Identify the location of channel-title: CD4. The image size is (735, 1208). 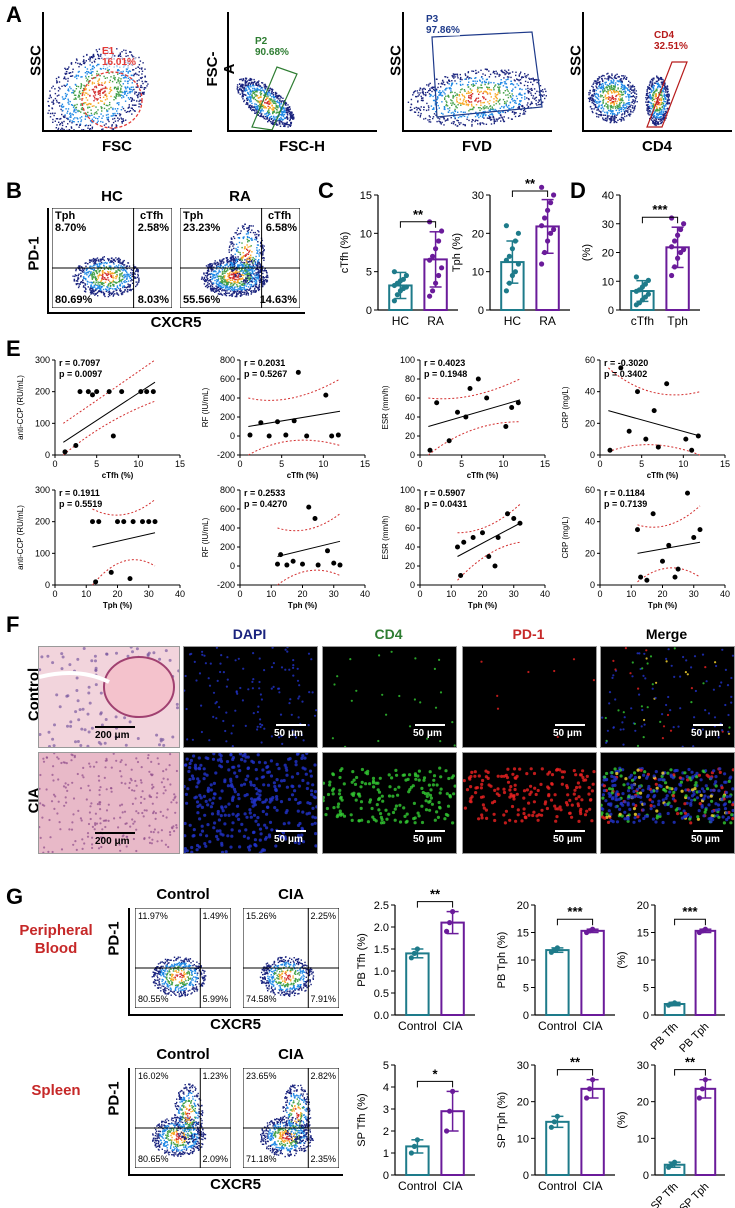
(388, 634).